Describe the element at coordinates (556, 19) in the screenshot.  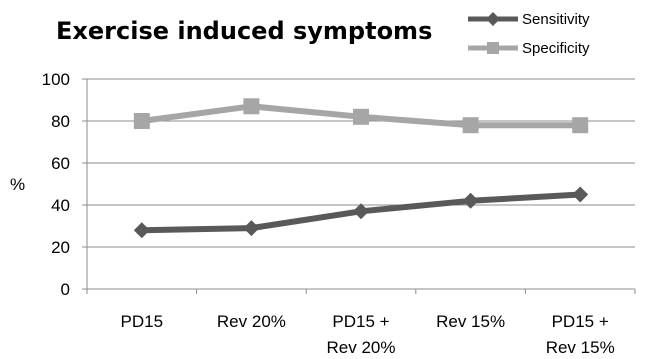
I see `legend-label: Sensitivity` at that location.